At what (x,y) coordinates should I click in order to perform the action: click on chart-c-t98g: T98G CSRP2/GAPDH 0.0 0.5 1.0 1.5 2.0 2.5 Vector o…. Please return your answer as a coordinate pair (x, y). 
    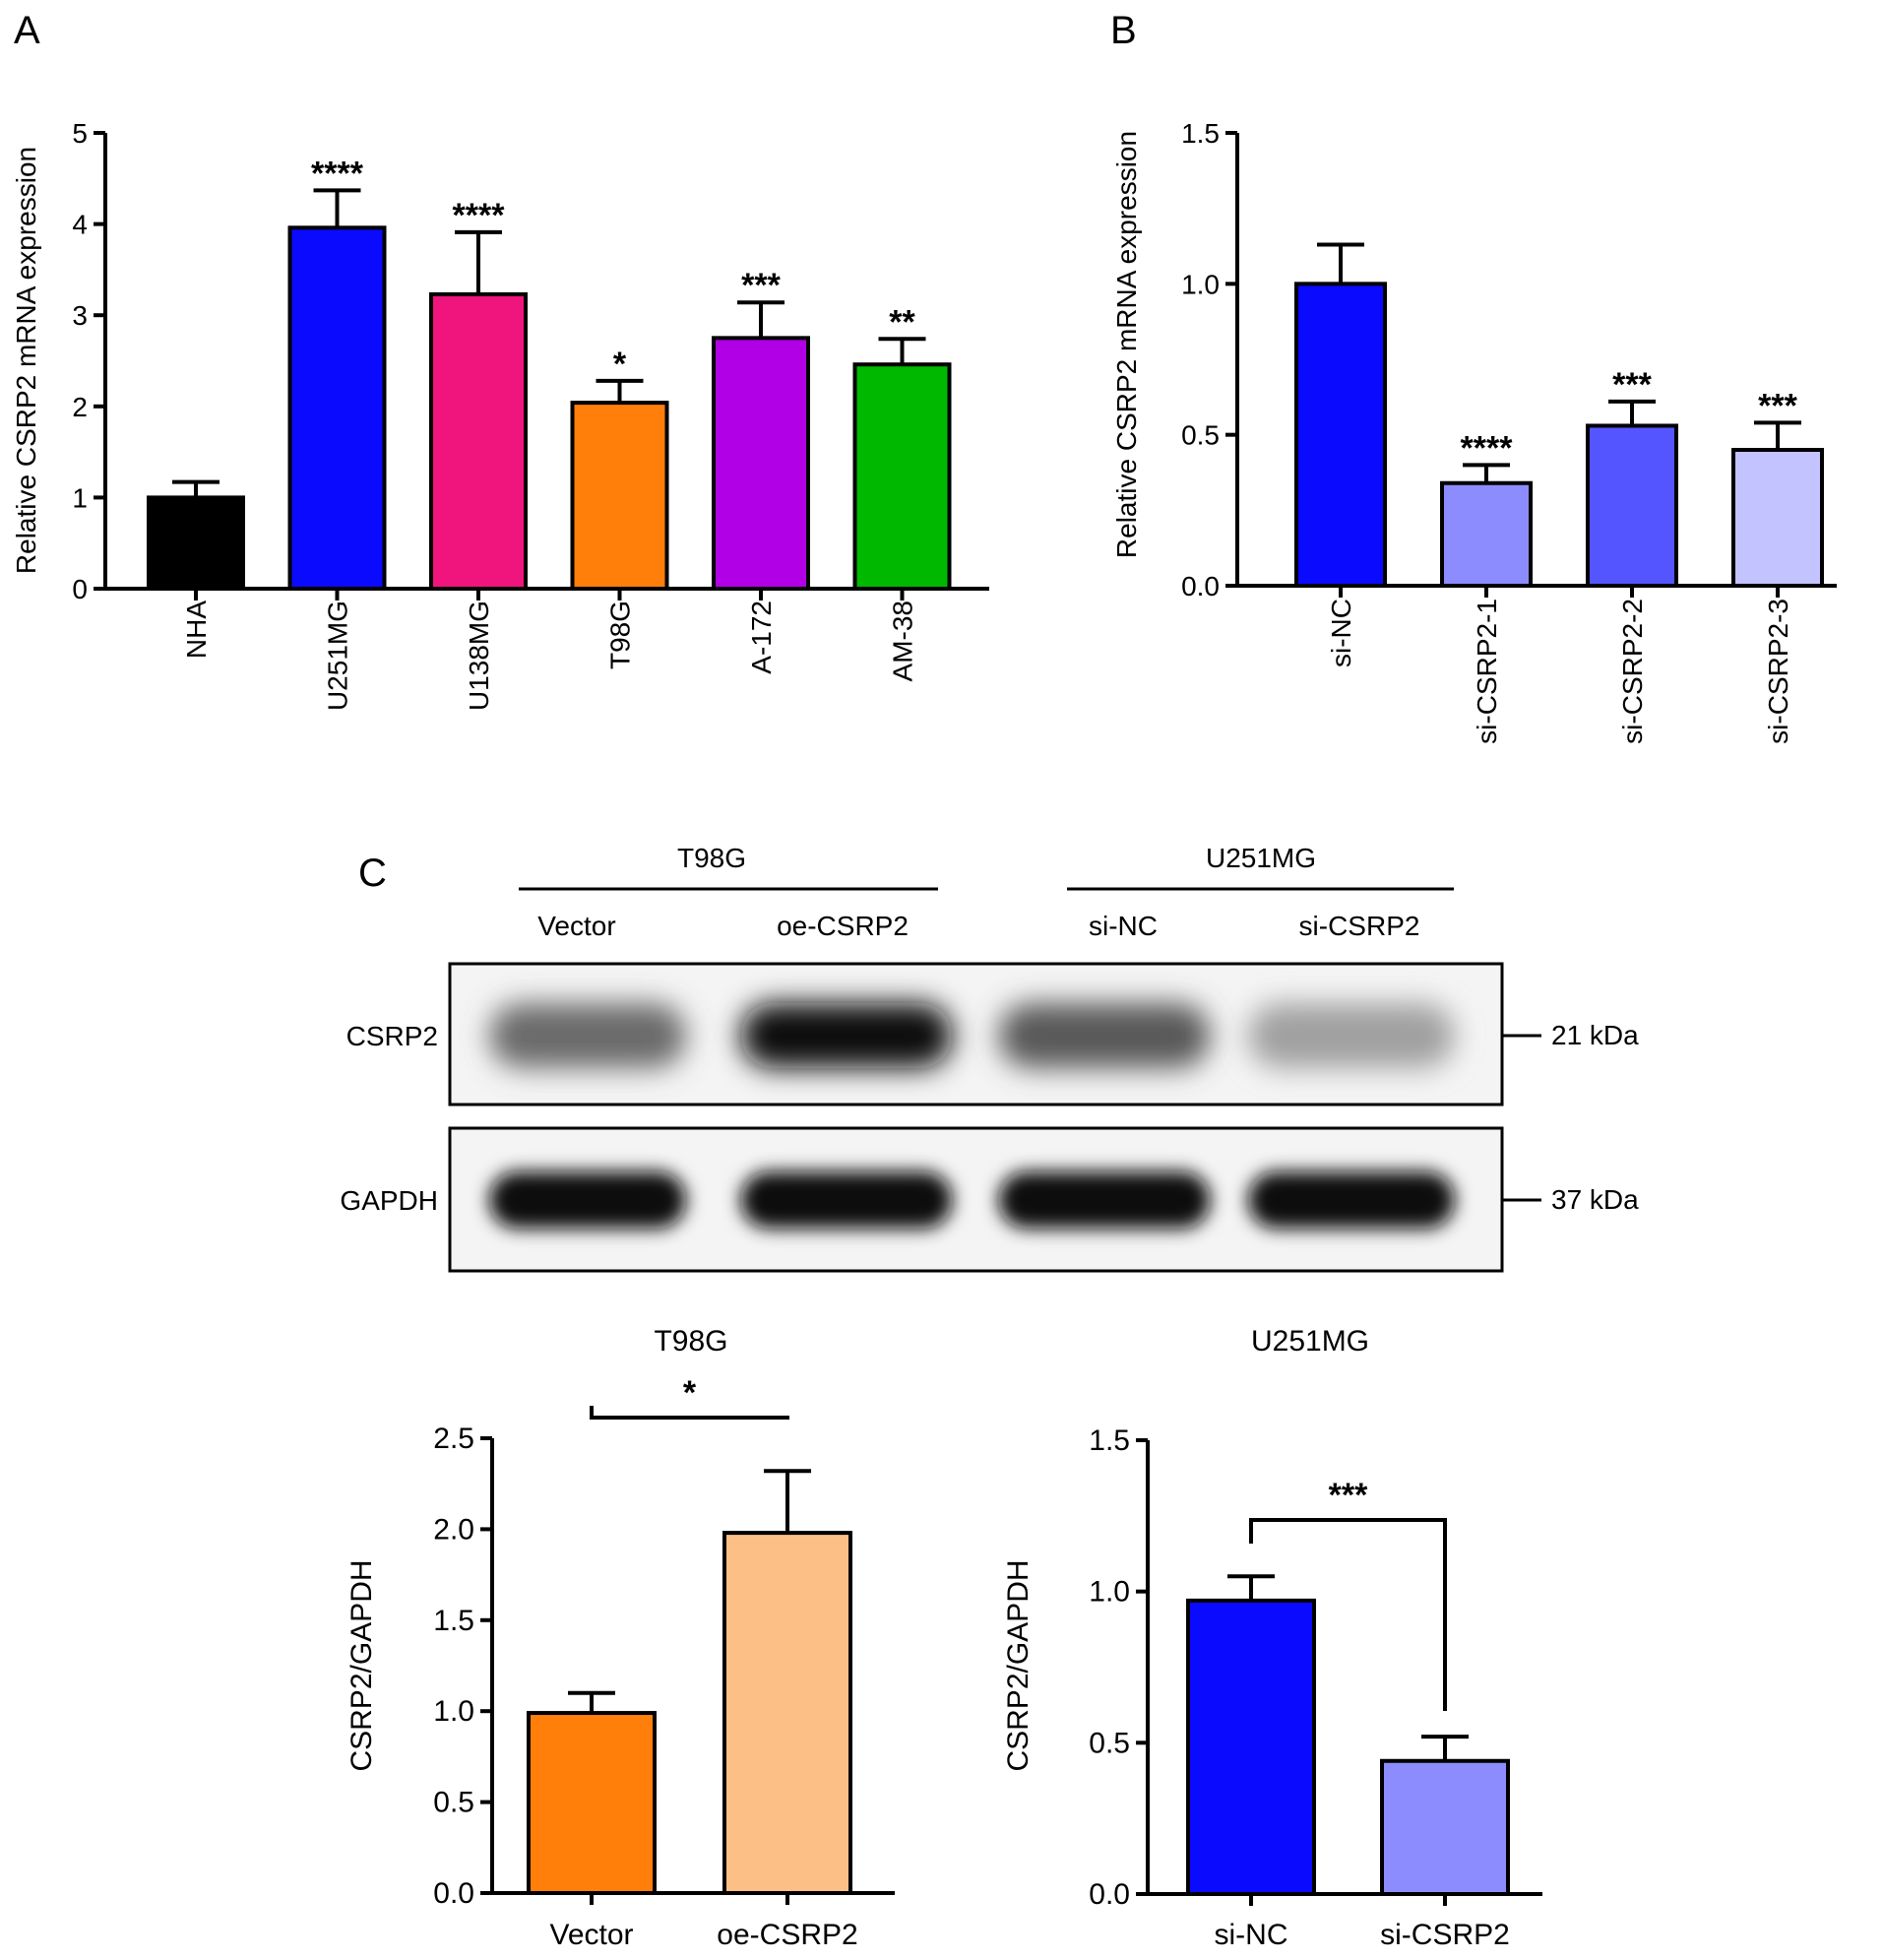
    Looking at the image, I should click on (620, 1638).